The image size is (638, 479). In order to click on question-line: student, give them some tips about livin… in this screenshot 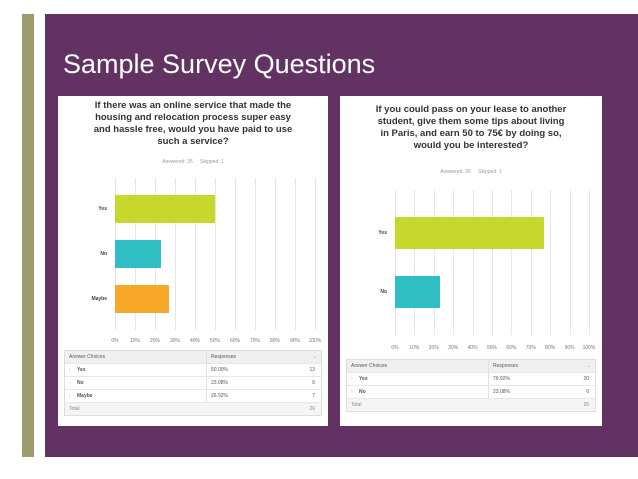, I will do `click(471, 121)`.